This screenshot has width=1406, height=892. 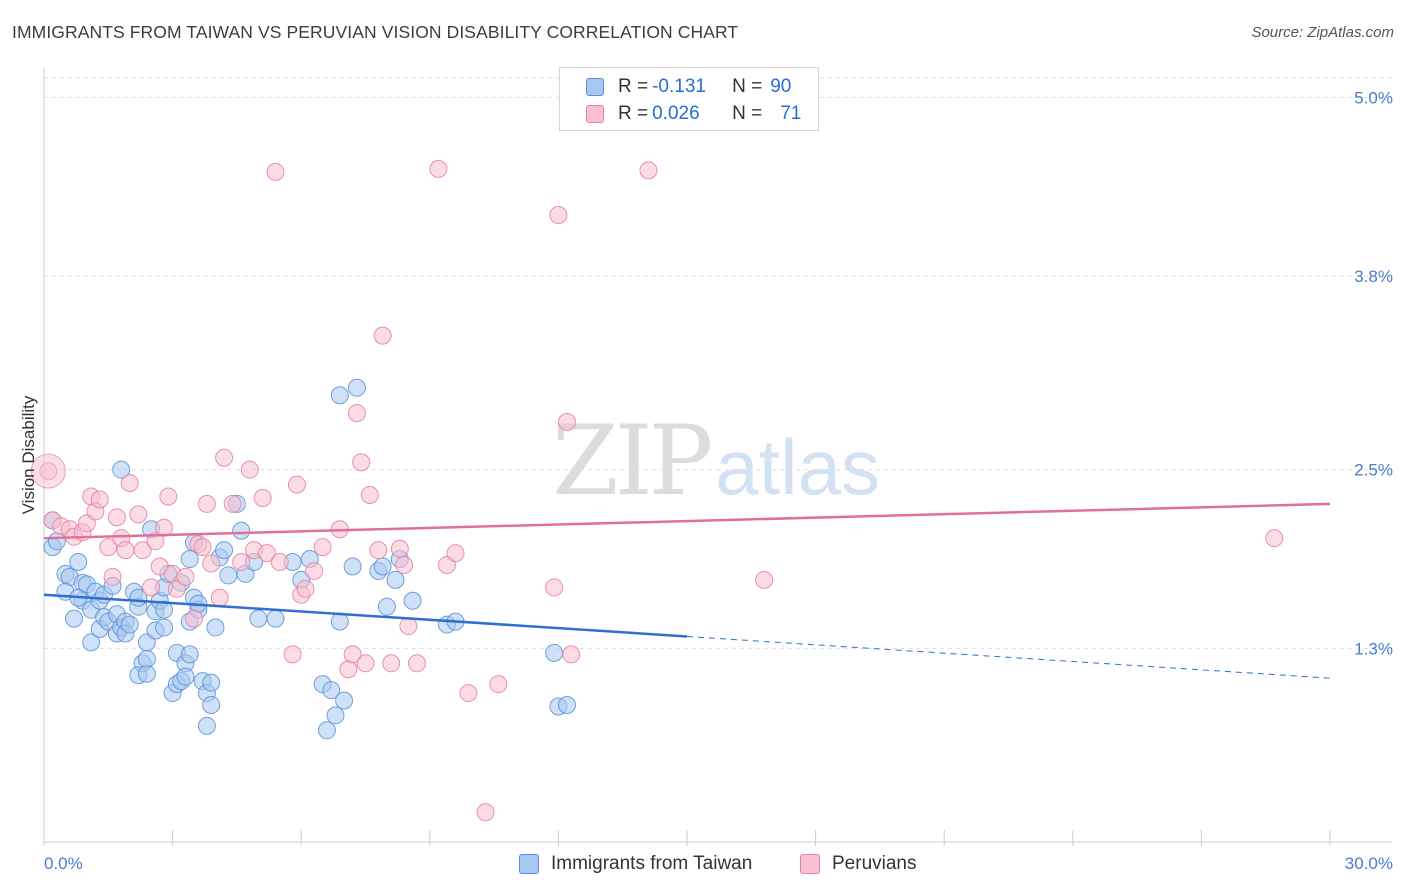 I want to click on trend-line-taiwan-extension, so click(x=1008, y=657).